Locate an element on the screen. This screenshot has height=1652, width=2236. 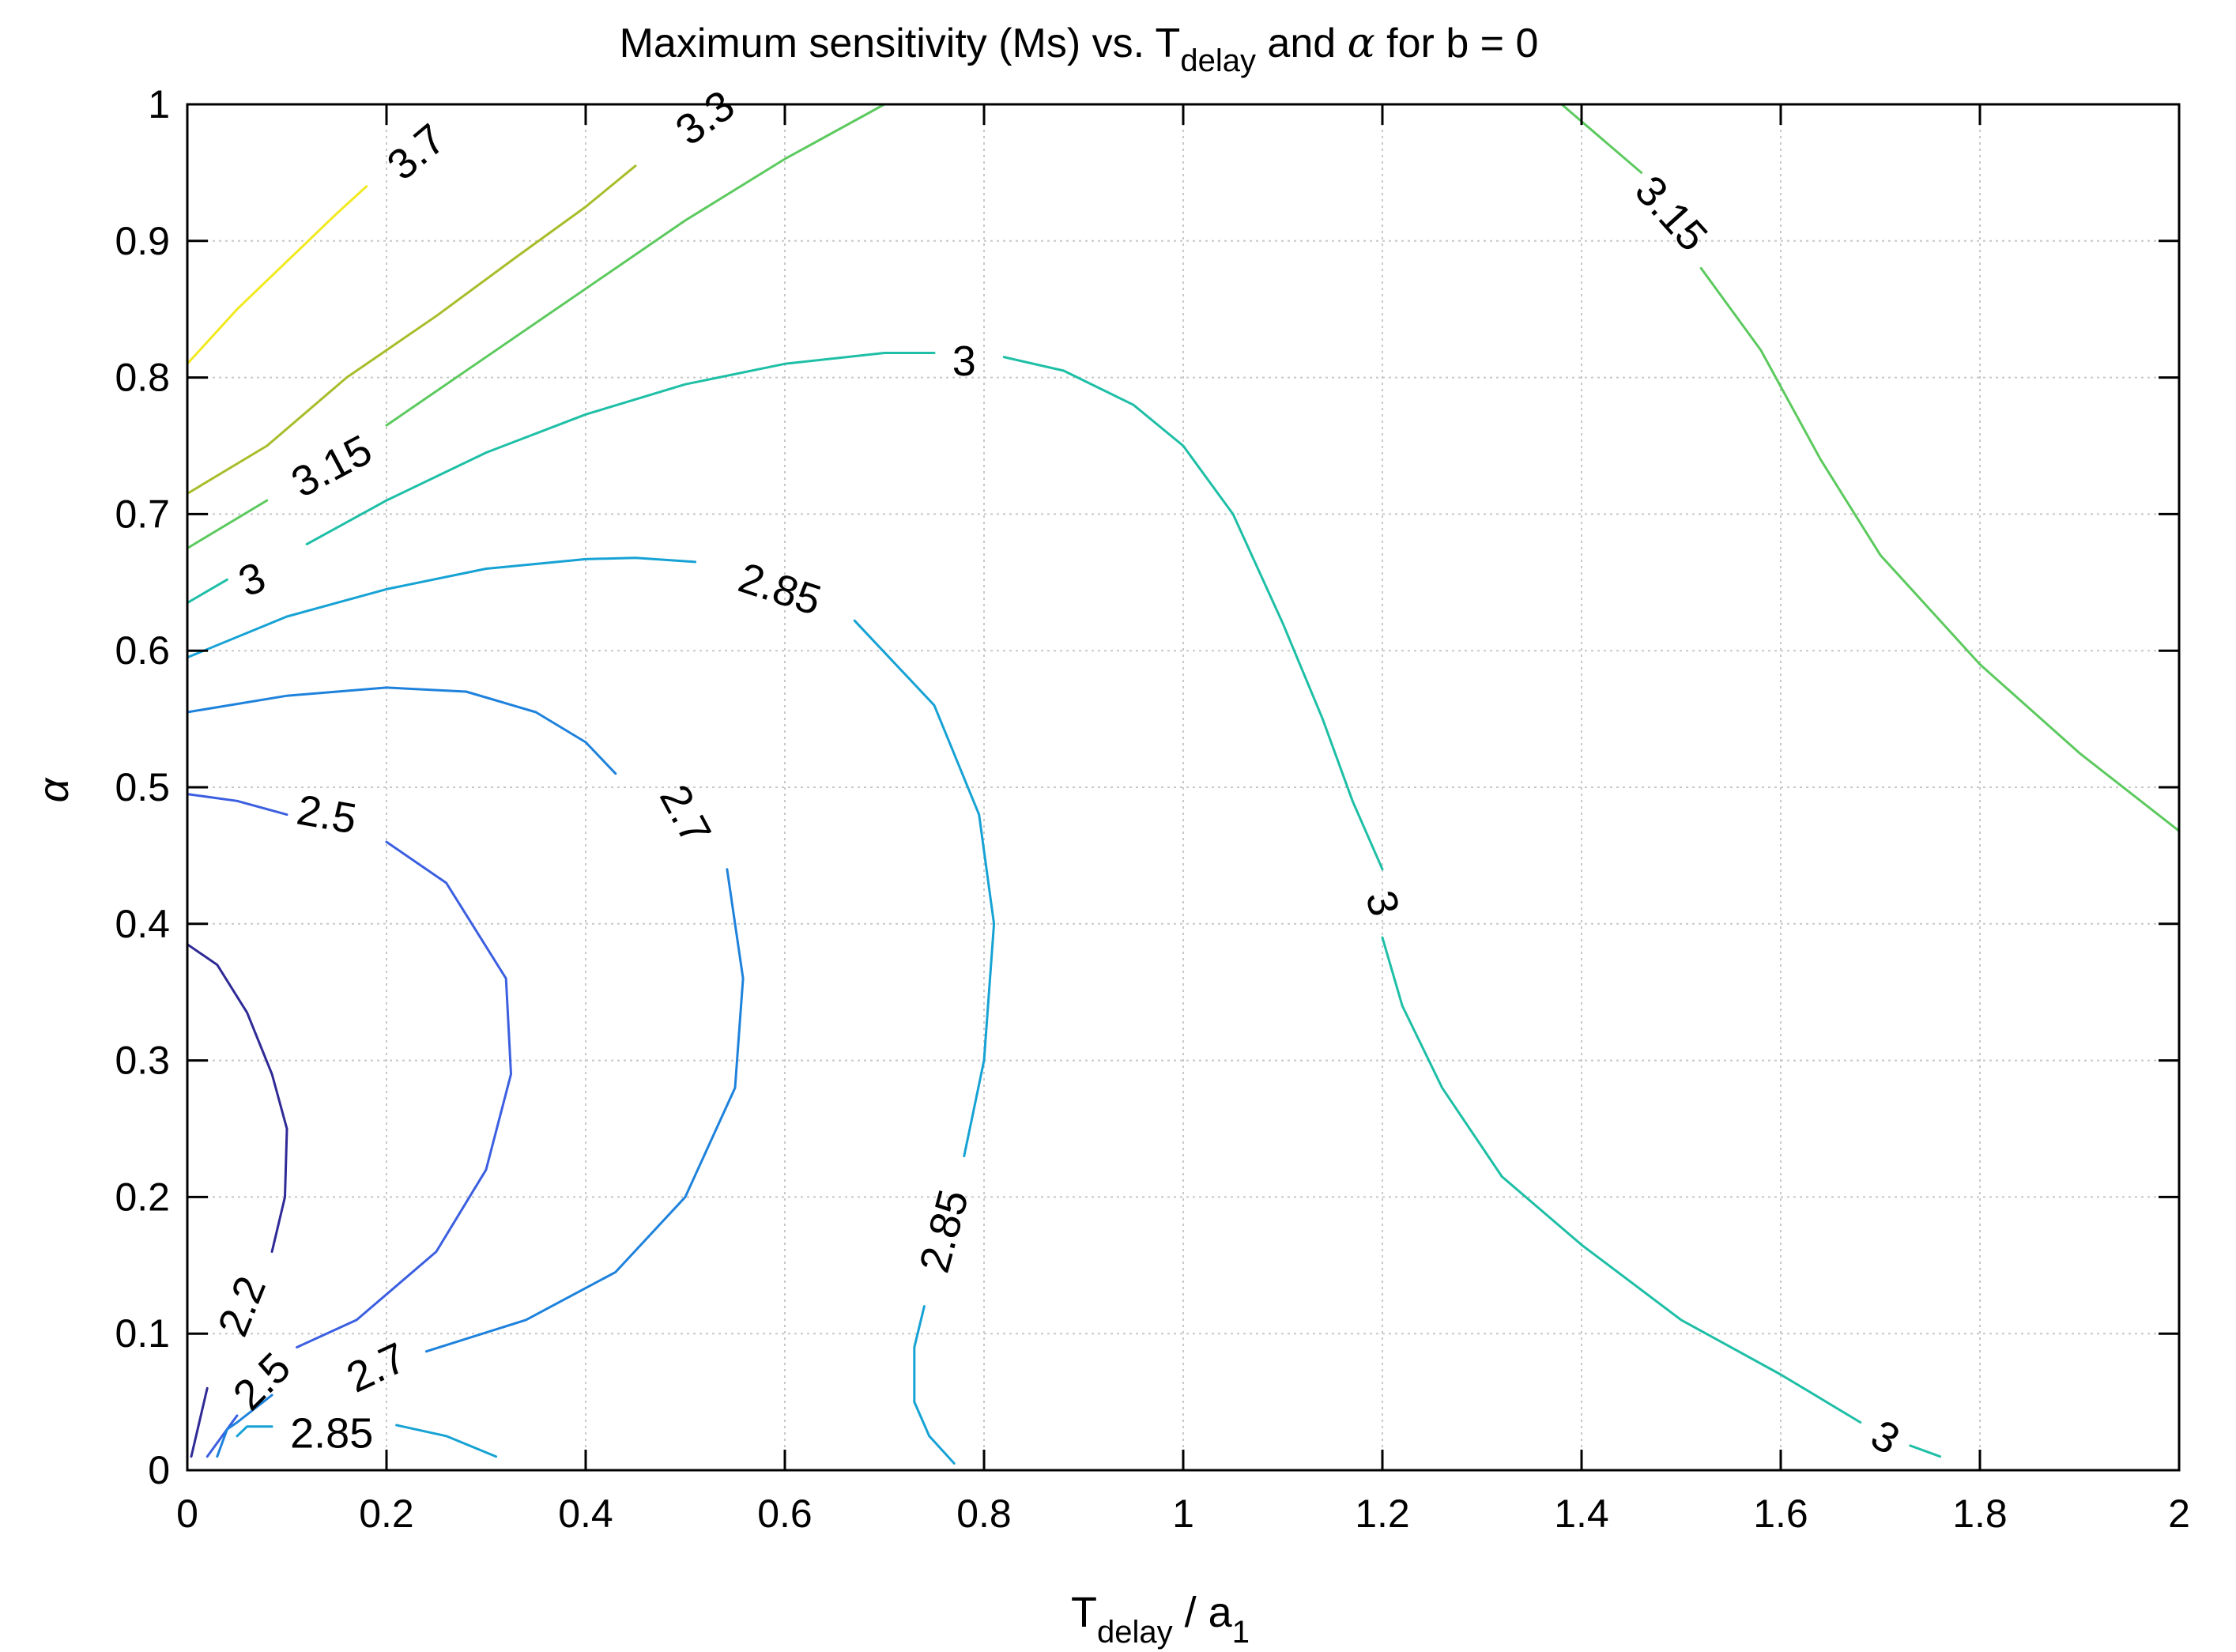
x-axis-label: Tdelay / a1 is located at coordinates (1160, 1619).